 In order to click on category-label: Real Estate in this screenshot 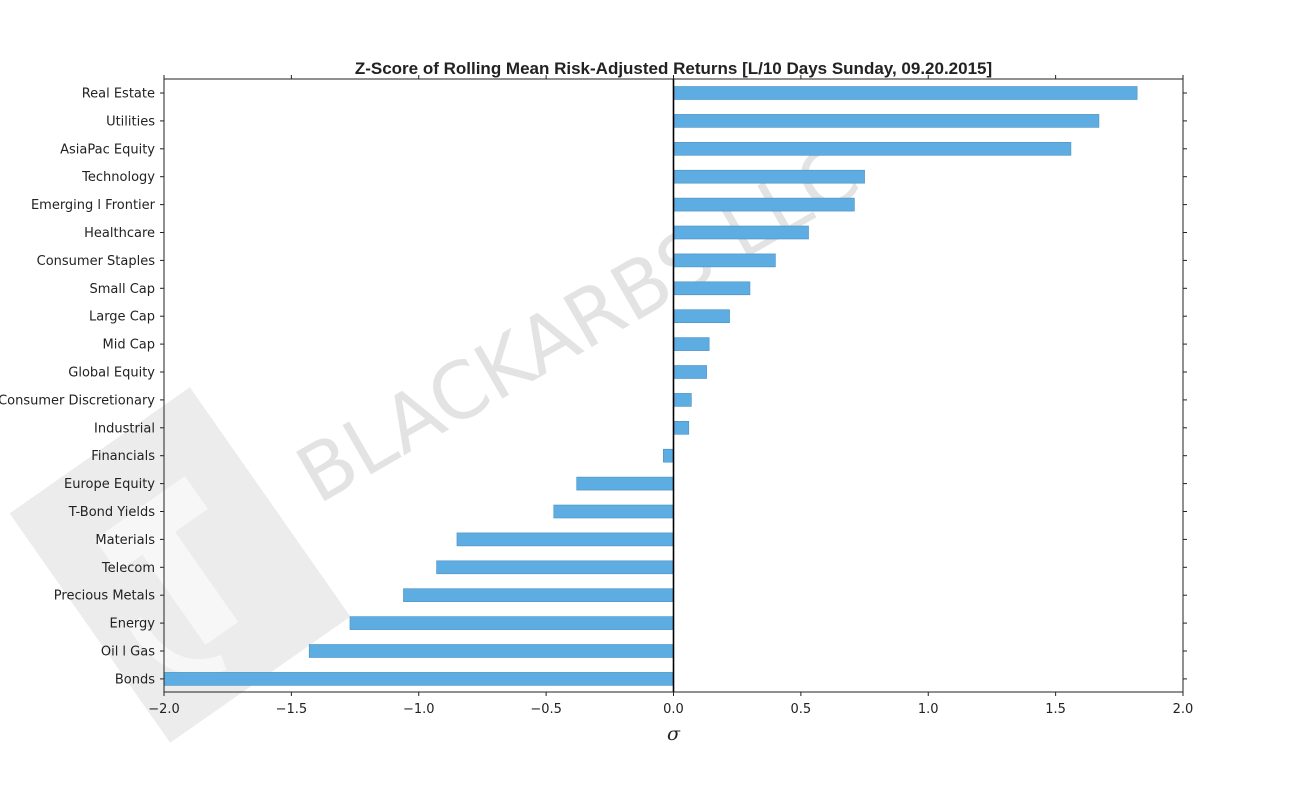, I will do `click(118, 94)`.